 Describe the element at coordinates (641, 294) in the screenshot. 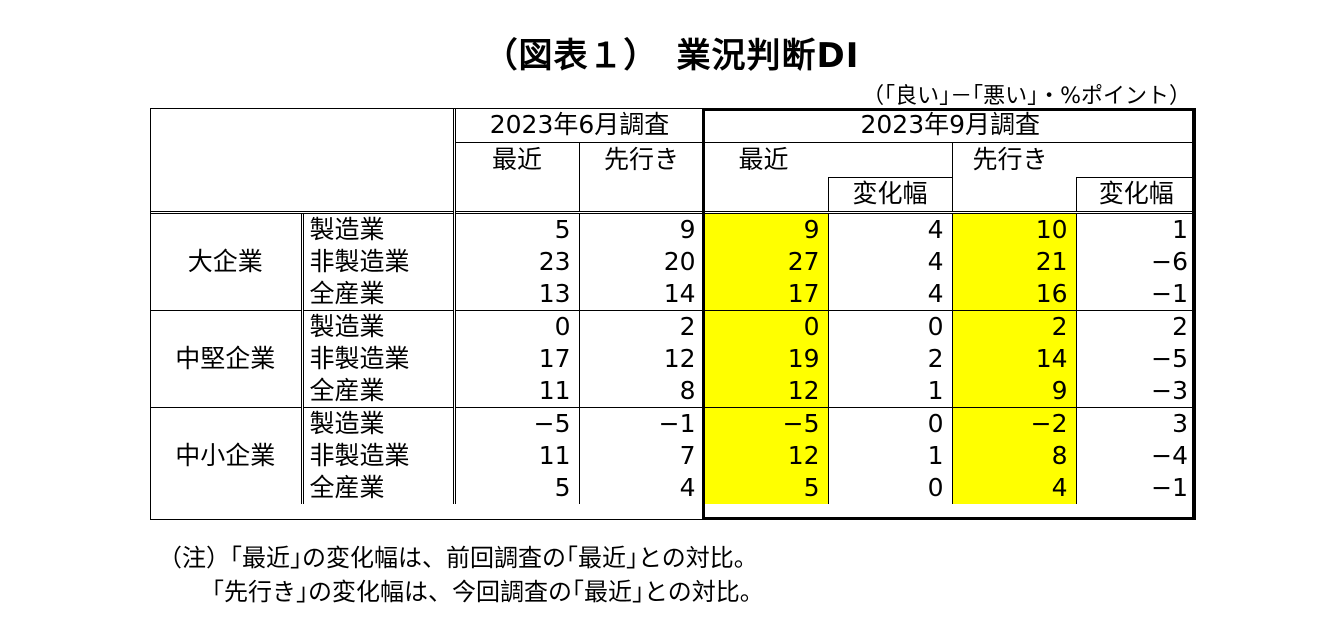

I see `cell-jun-forecast: 14` at that location.